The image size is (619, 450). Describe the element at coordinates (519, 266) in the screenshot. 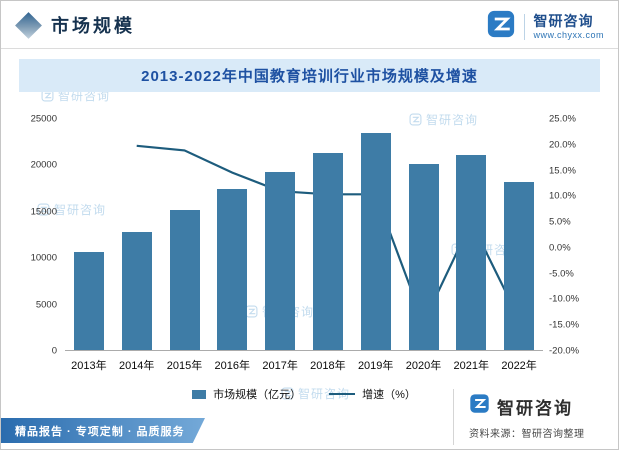

I see `bar-2022年` at that location.